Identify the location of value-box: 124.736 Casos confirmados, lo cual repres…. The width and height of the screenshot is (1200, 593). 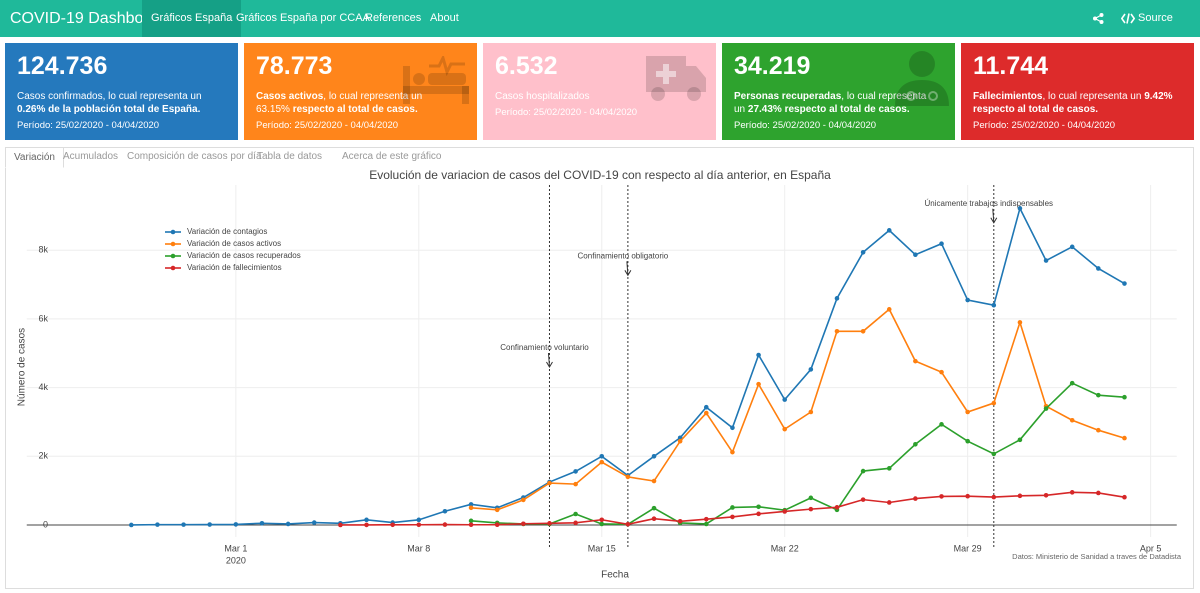
(121, 91).